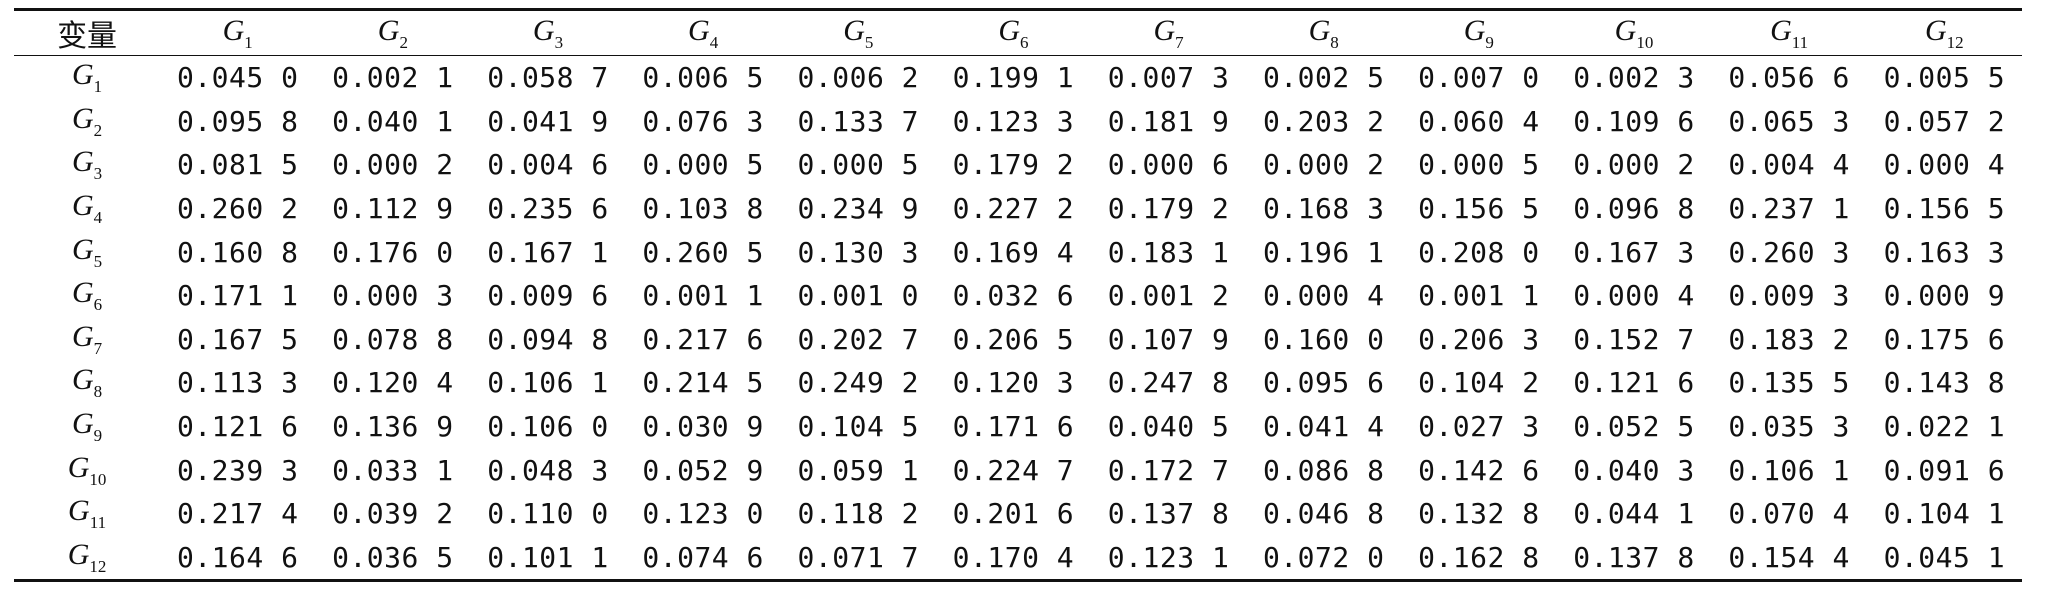  What do you see at coordinates (548, 427) in the screenshot?
I see `table-cell: 0.106 0` at bounding box center [548, 427].